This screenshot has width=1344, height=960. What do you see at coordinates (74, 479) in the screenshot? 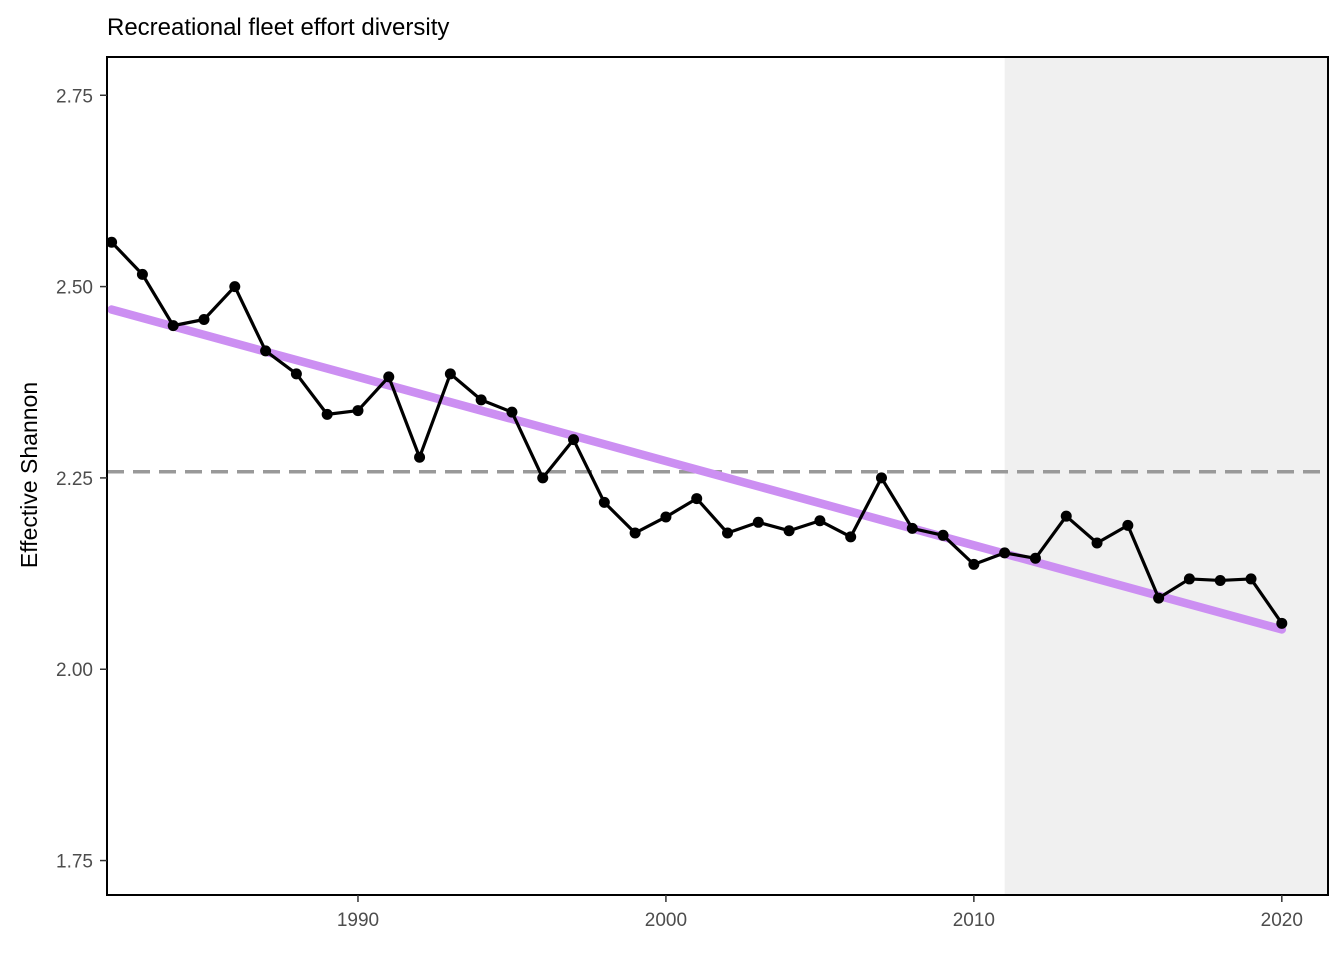
I see `y-tick-label: 2.25` at bounding box center [74, 479].